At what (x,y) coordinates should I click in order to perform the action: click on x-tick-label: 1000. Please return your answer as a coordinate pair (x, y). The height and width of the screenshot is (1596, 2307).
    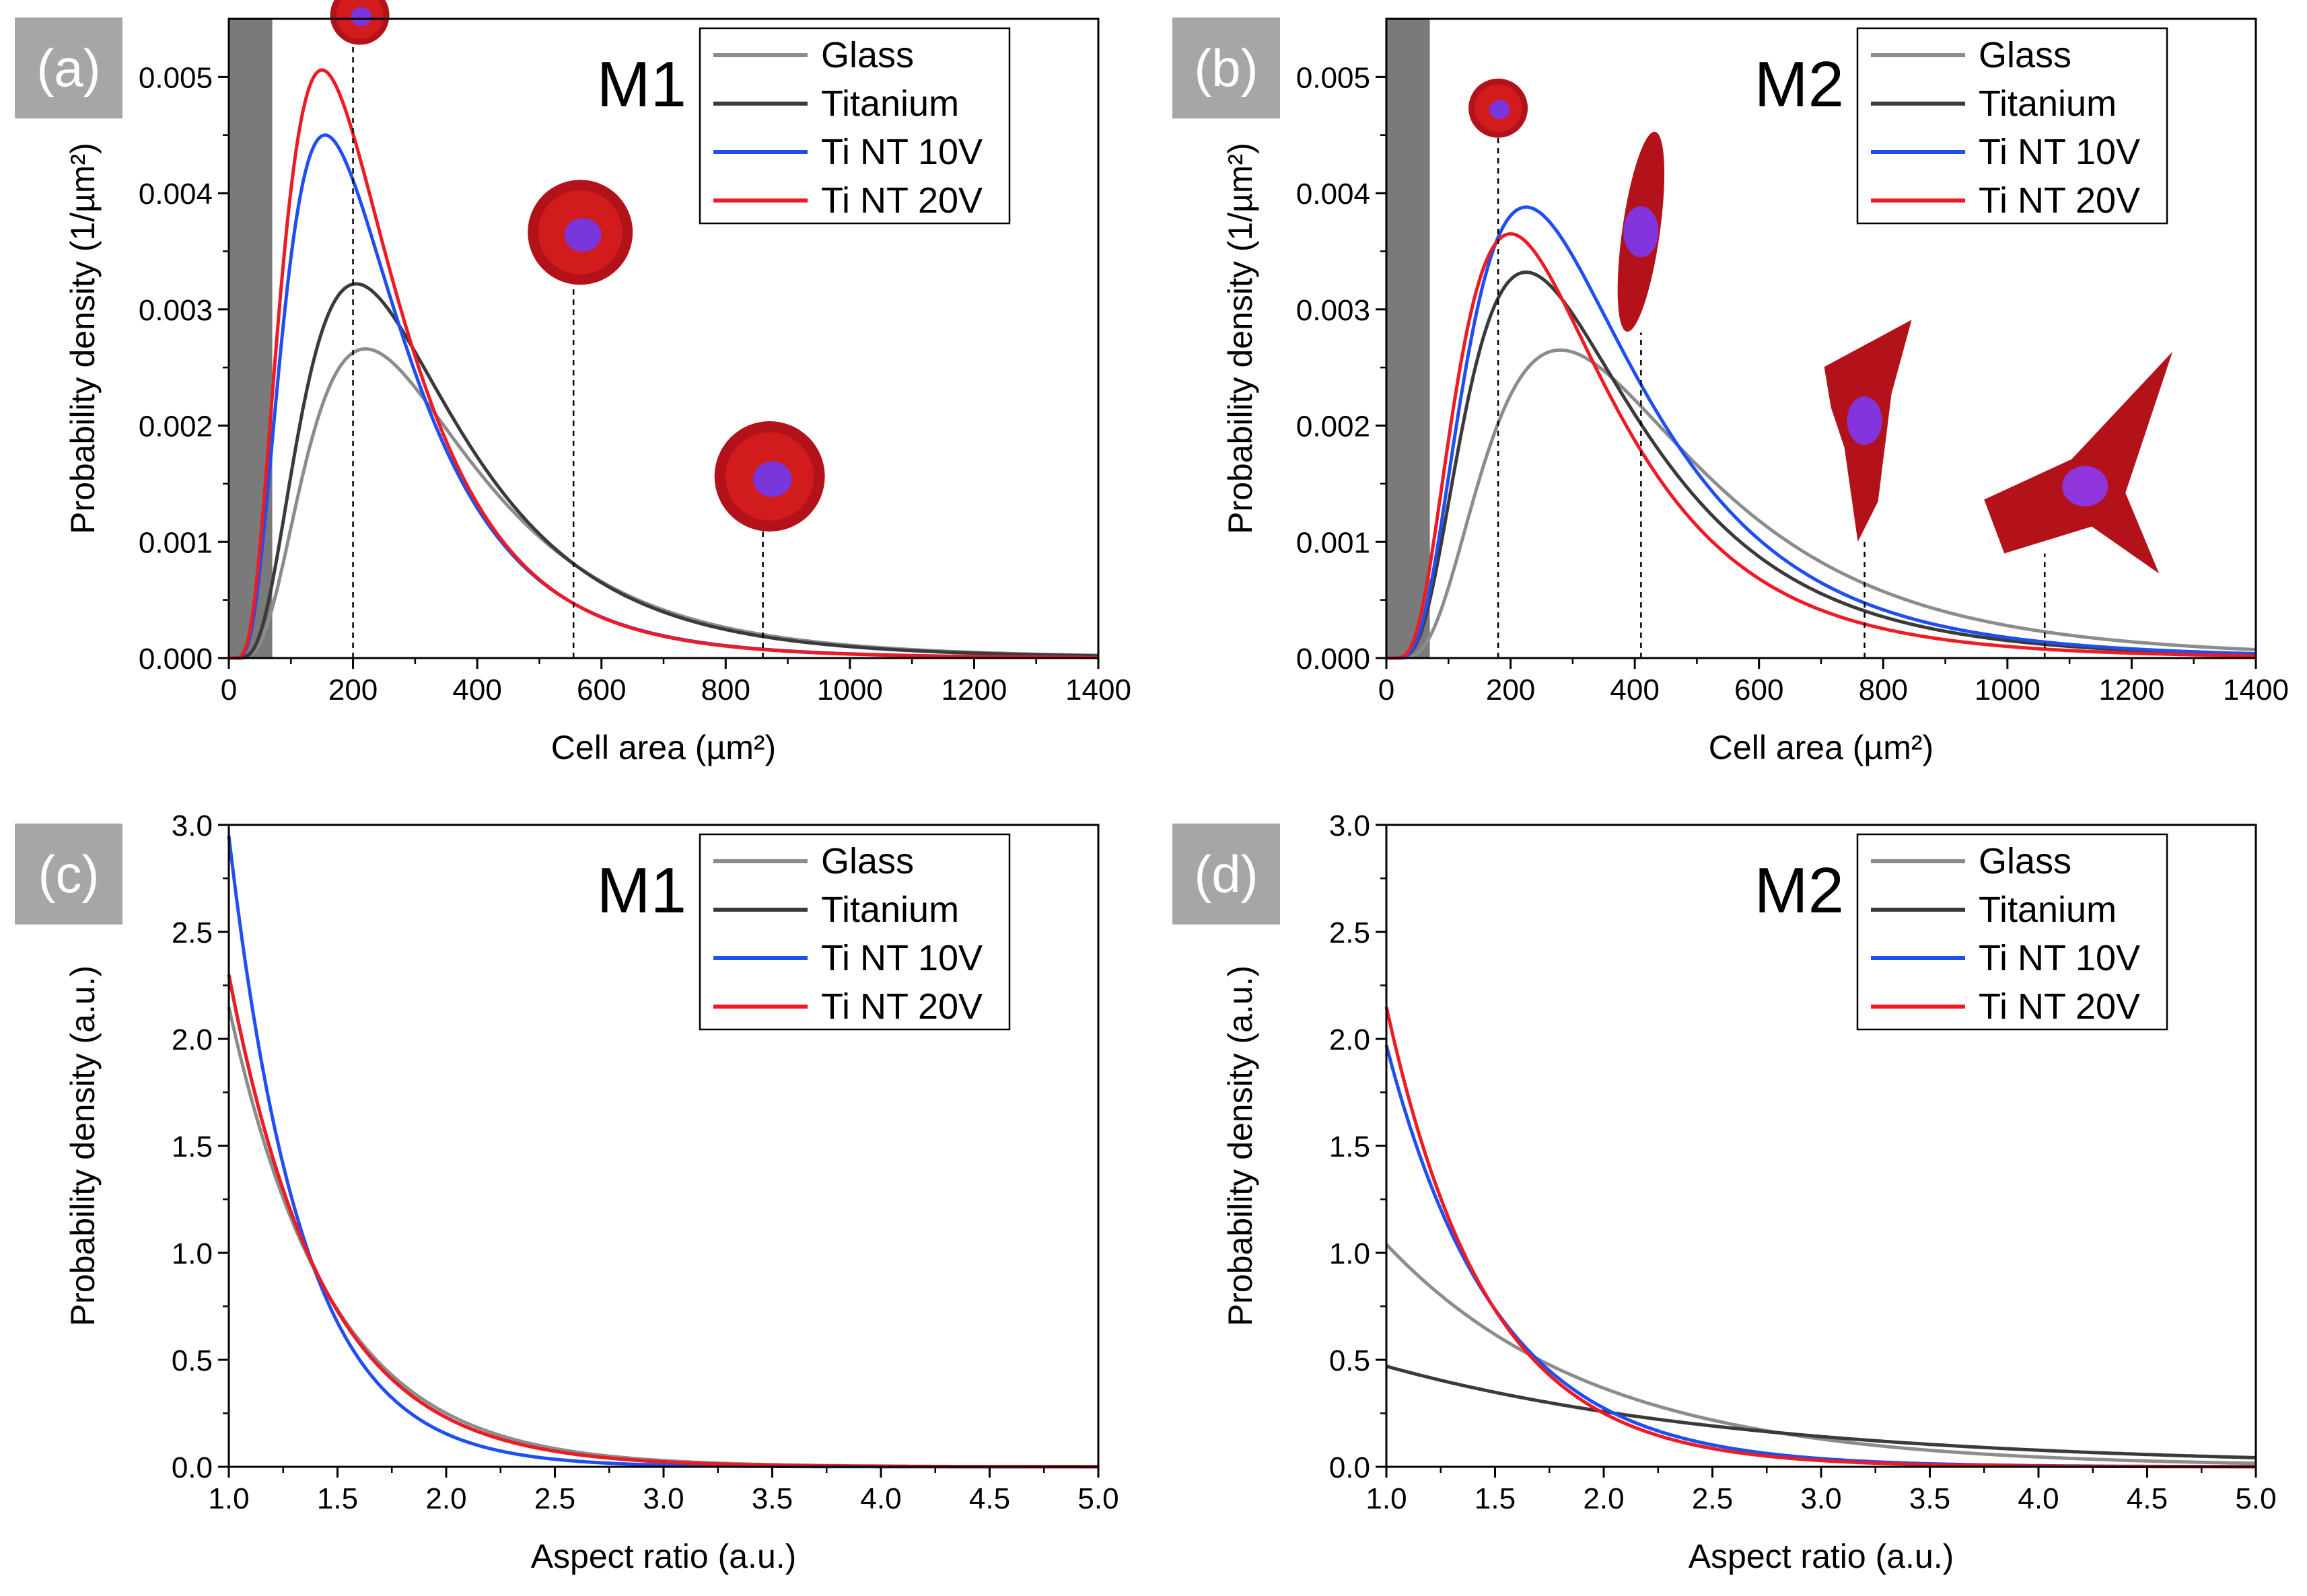
    Looking at the image, I should click on (2007, 690).